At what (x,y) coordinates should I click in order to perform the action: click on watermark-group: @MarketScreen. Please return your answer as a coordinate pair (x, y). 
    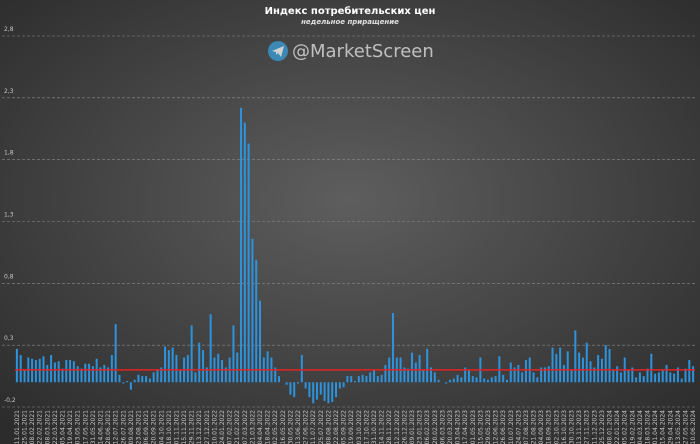
    Looking at the image, I should click on (351, 51).